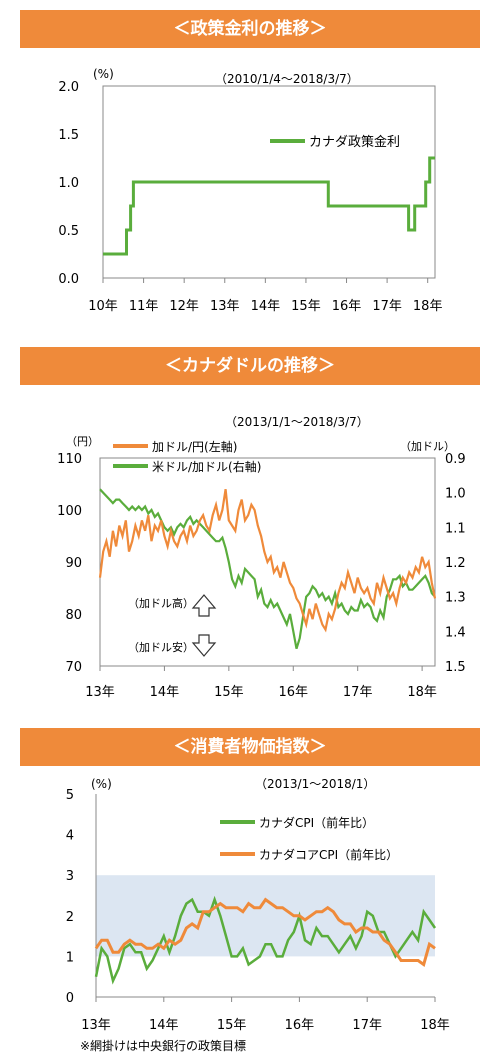 This screenshot has height=1062, width=500. I want to click on y-tick-label: 0, so click(70, 998).